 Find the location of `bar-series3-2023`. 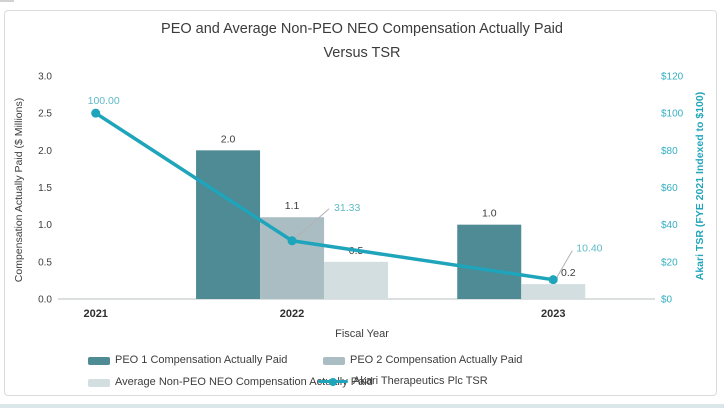

bar-series3-2023 is located at coordinates (553, 291).